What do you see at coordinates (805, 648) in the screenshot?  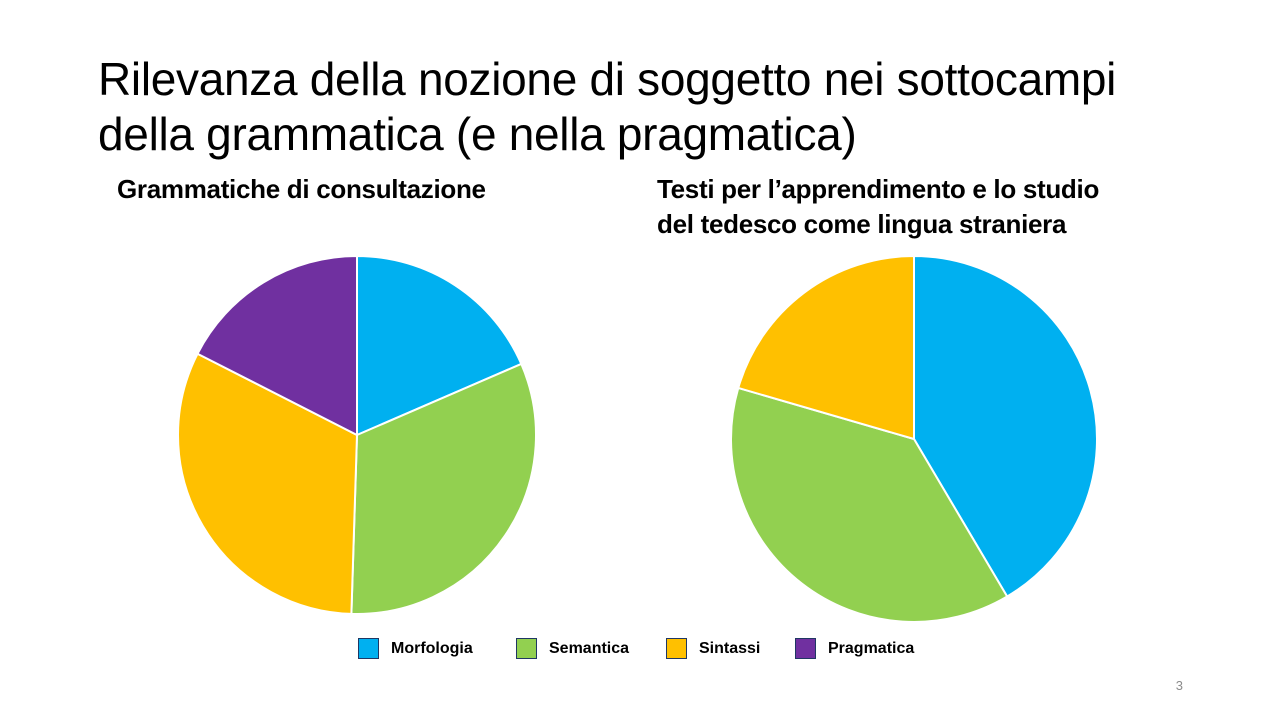 I see `legend-swatch-pragmatica` at bounding box center [805, 648].